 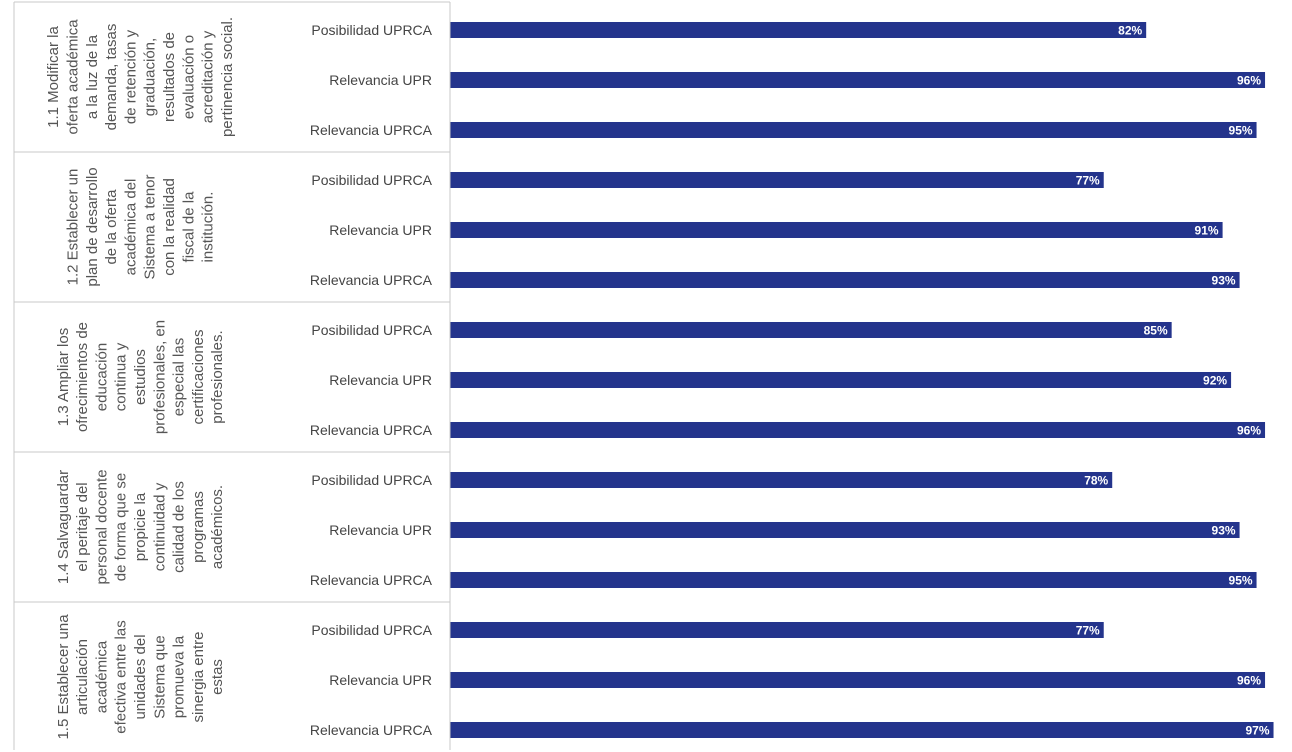 I want to click on group-label-line: especial las, so click(x=179, y=377).